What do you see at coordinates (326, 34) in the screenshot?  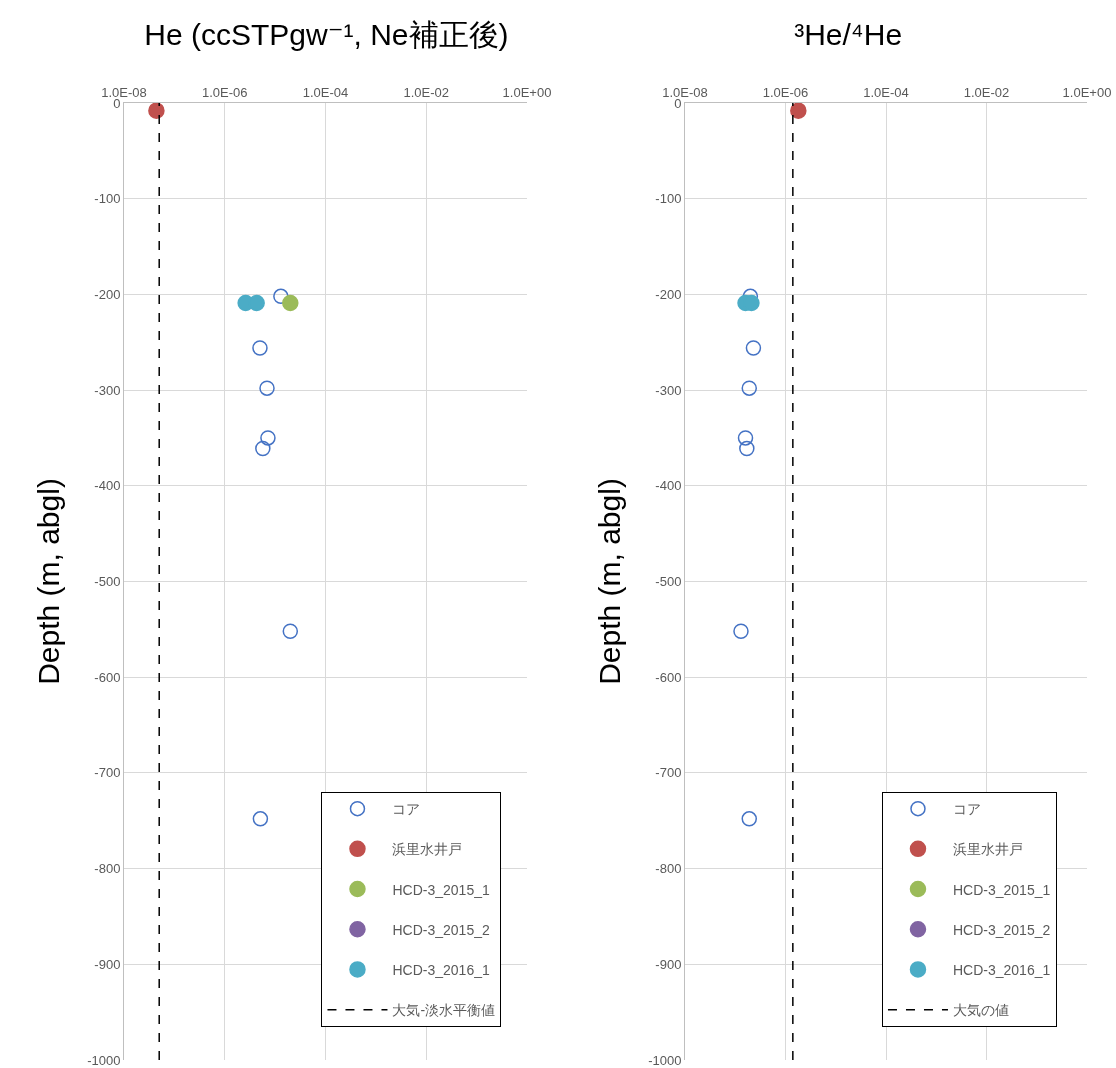 I see `chart-title: He (ccSTPgw⁻¹, Ne補正後)` at bounding box center [326, 34].